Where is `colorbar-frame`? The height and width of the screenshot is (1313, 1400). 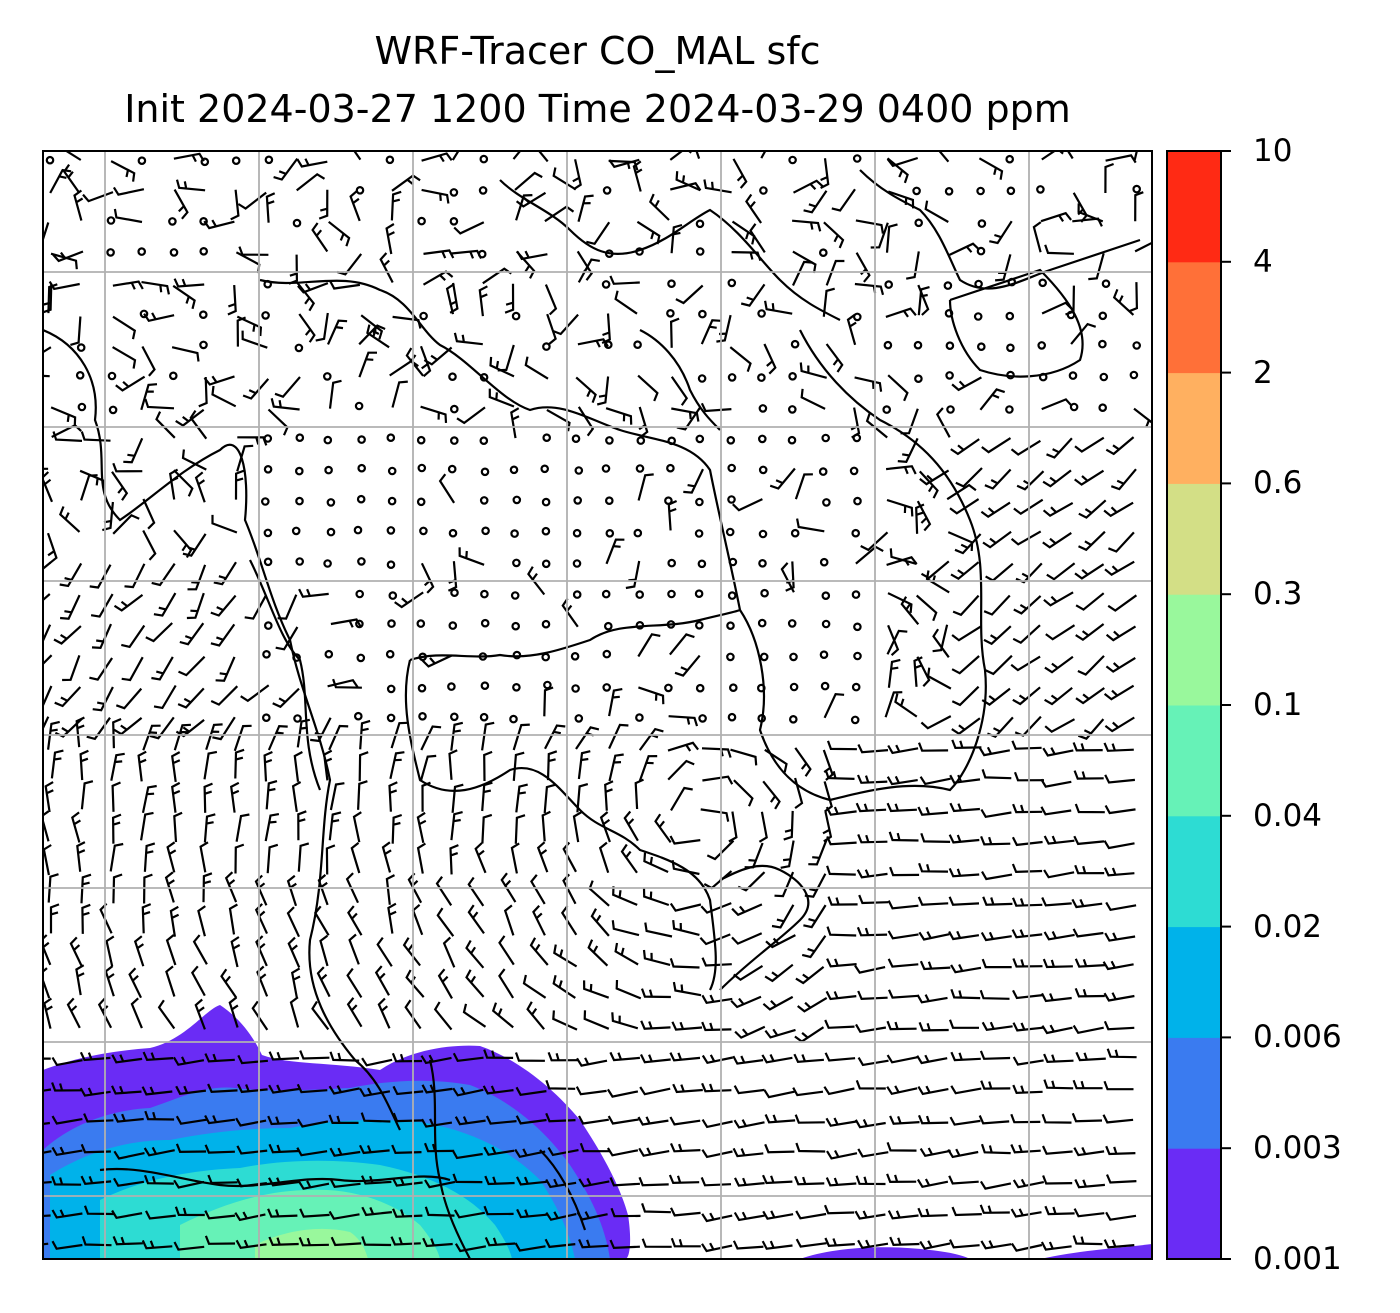
colorbar-frame is located at coordinates (1194, 705).